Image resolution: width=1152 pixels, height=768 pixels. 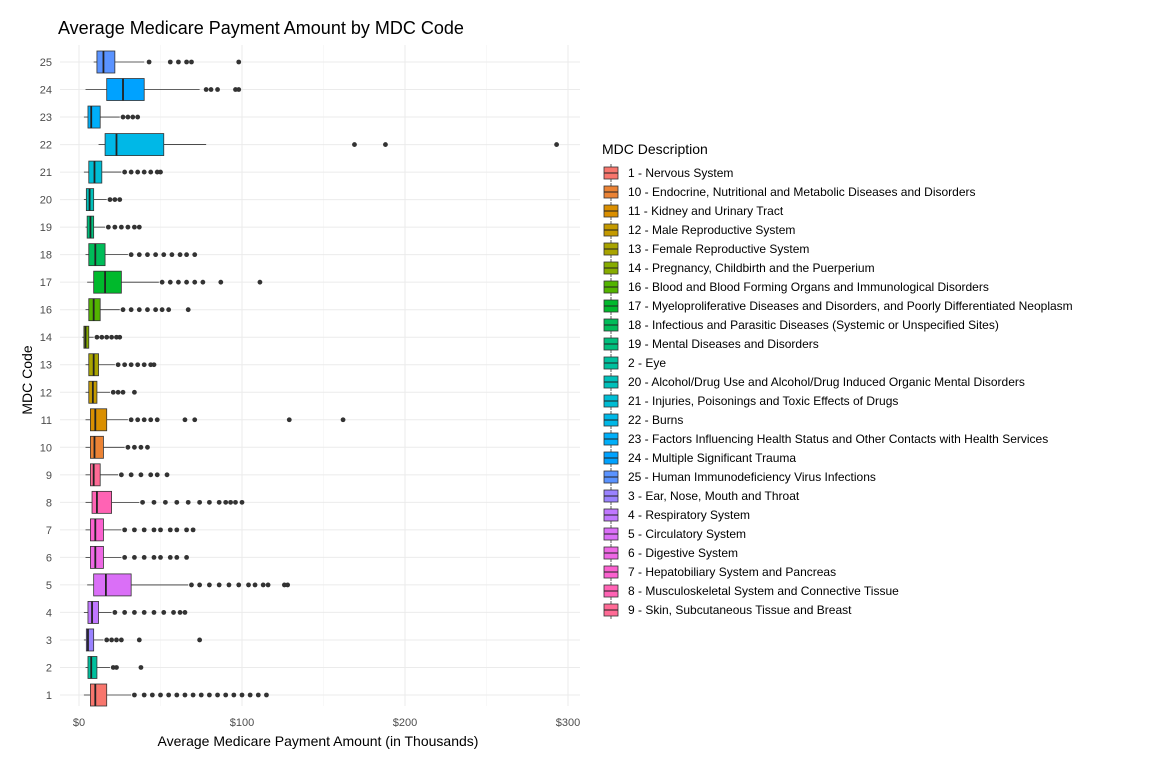 What do you see at coordinates (46, 366) in the screenshot?
I see `y-tick-label: 13` at bounding box center [46, 366].